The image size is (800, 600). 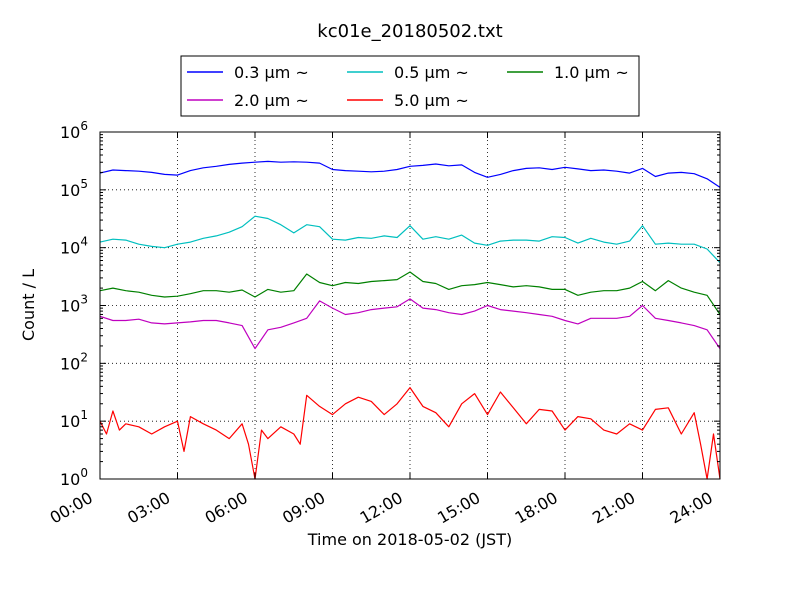 I want to click on y-tick-label: 10³, so click(x=74, y=304).